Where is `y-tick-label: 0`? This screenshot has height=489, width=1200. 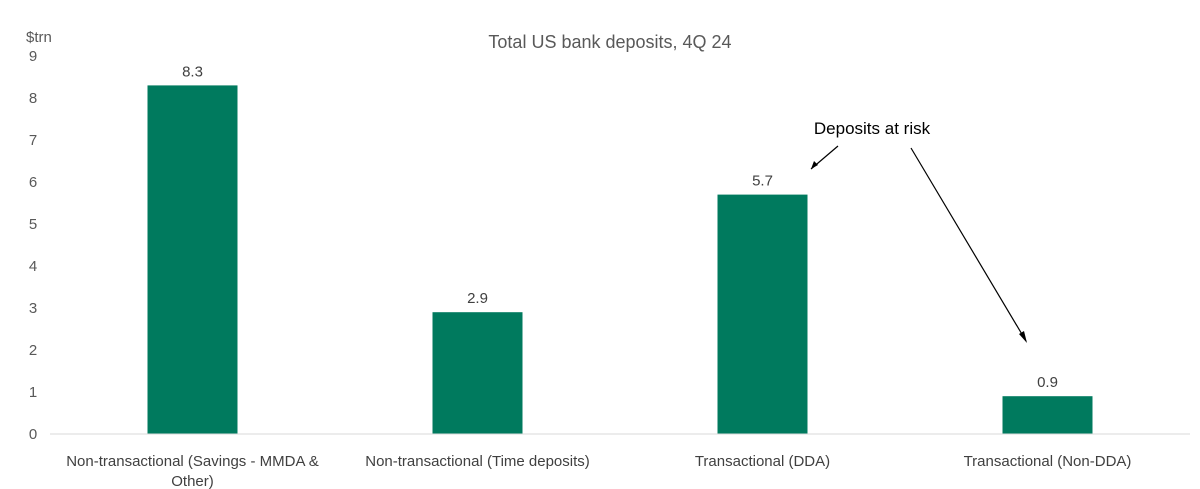 y-tick-label: 0 is located at coordinates (33, 434).